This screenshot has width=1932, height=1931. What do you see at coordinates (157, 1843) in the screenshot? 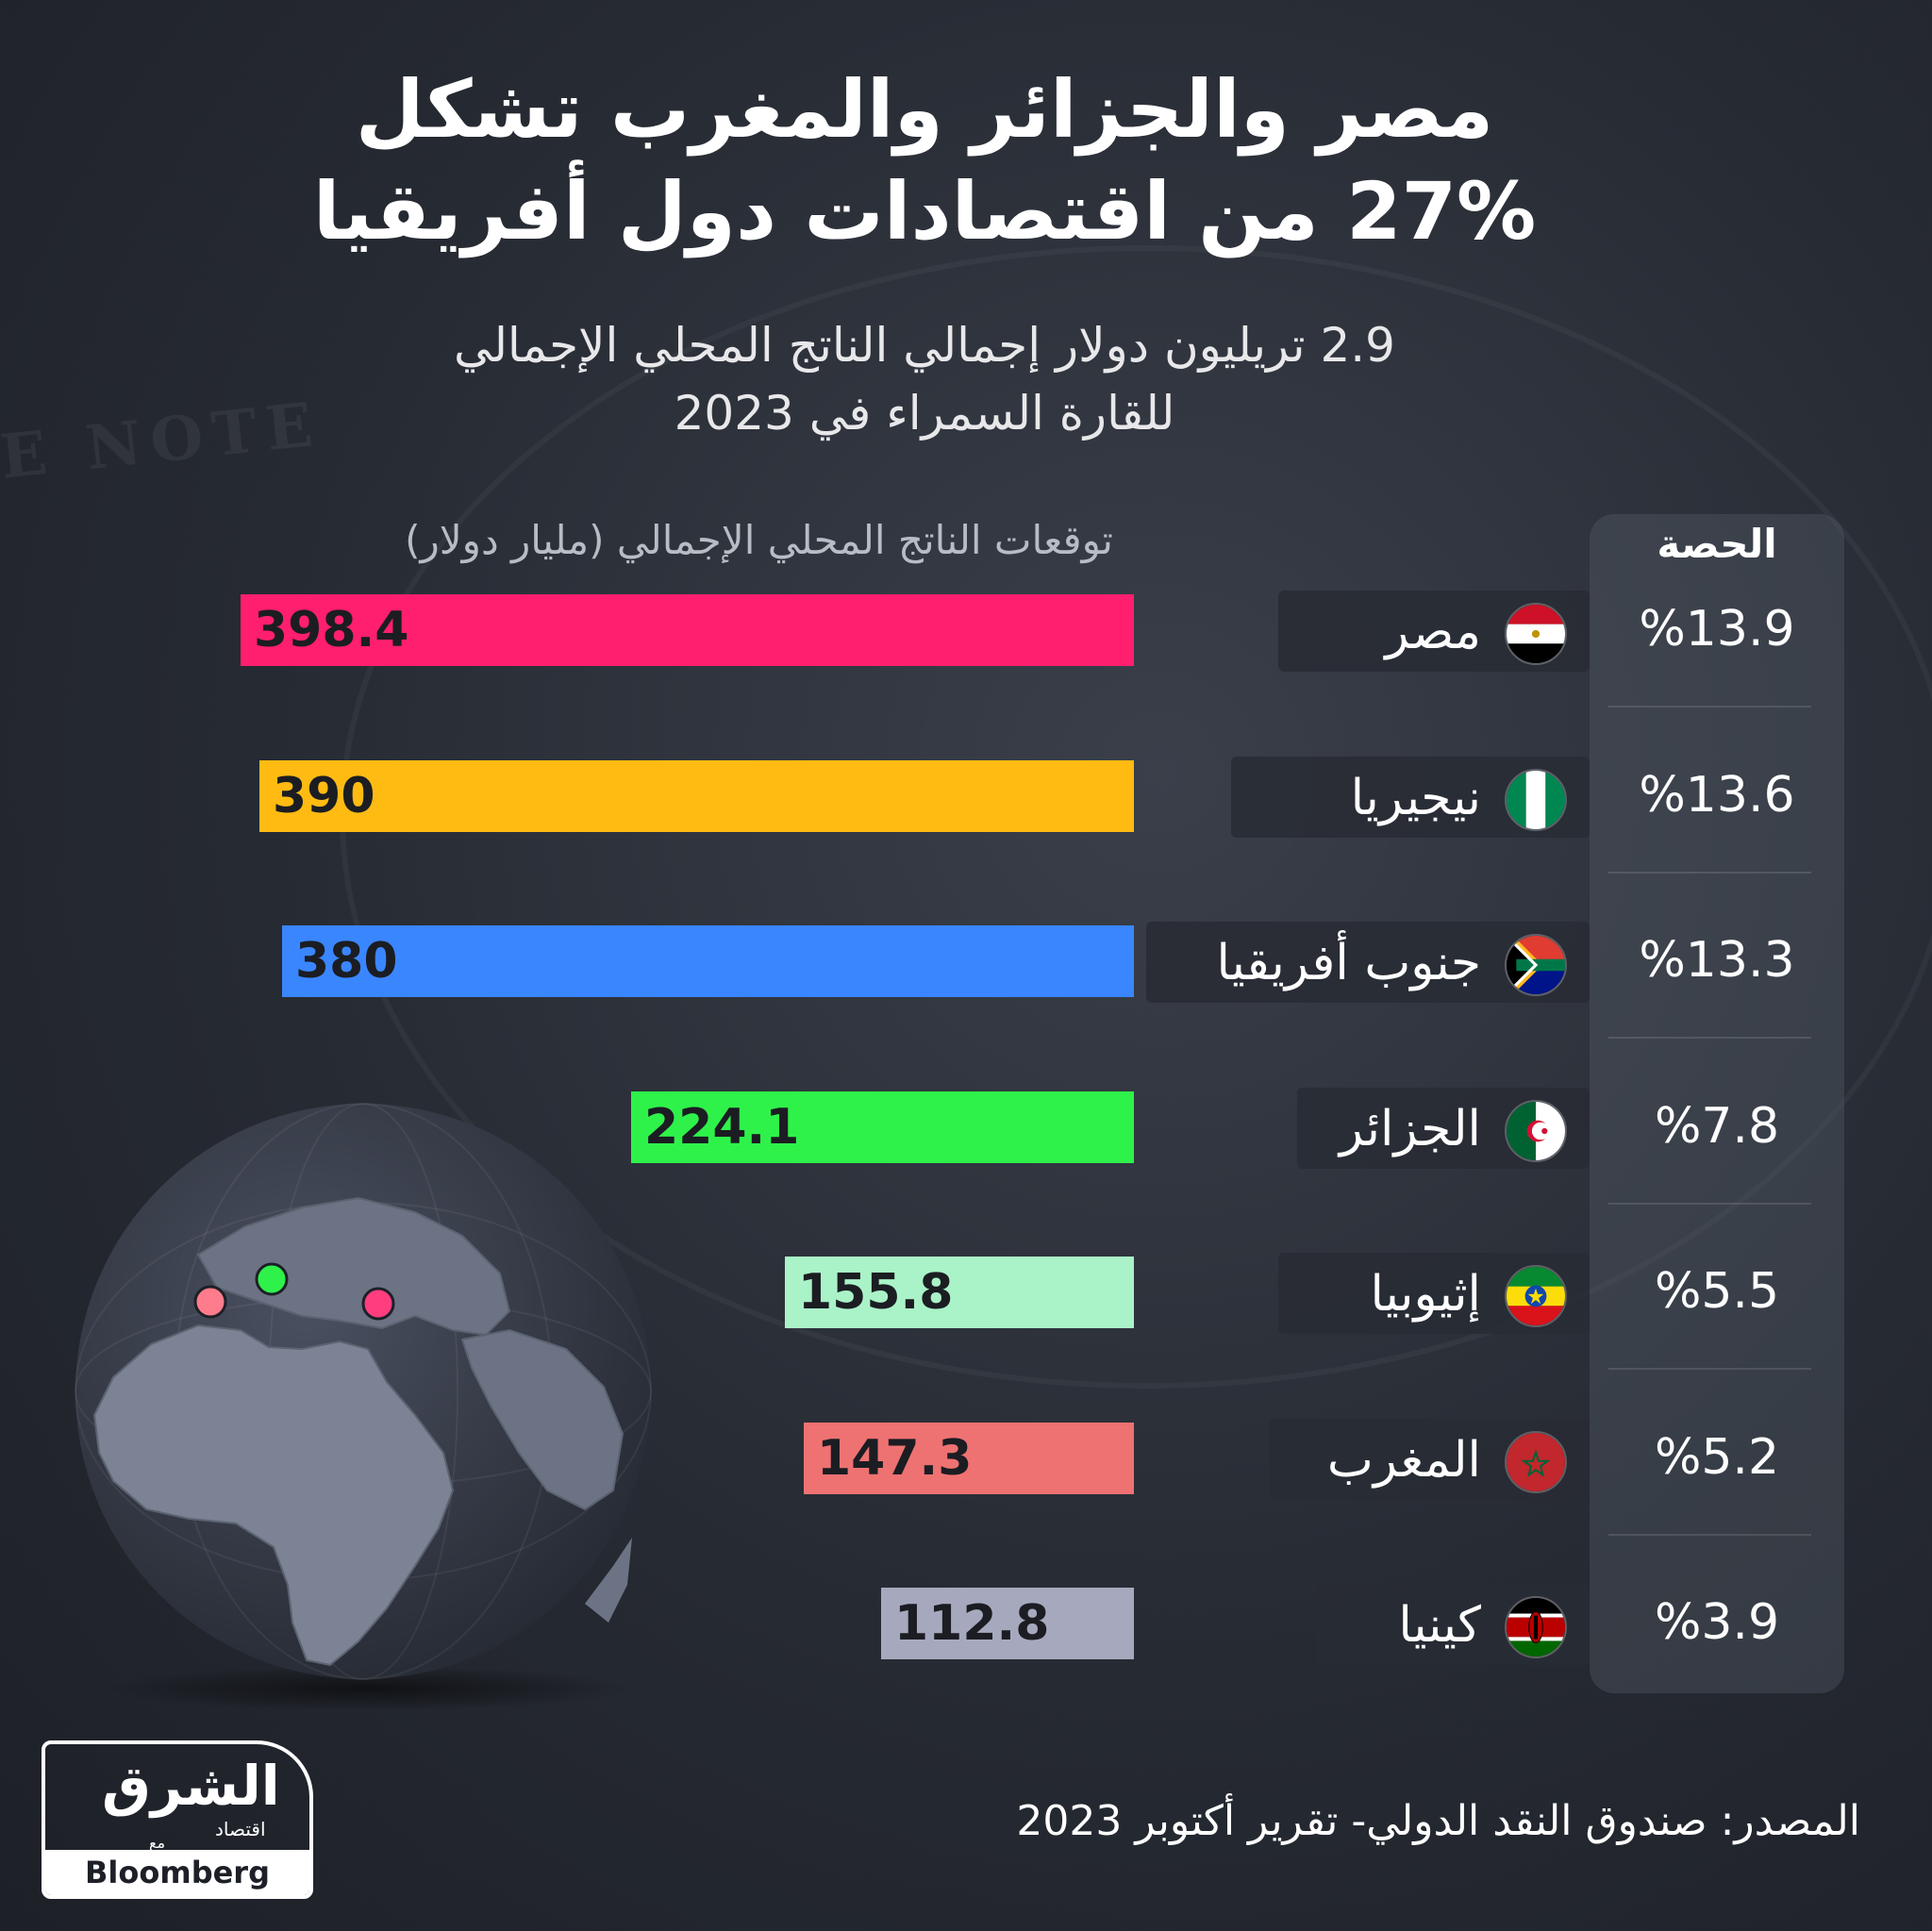
I see `logo-with-text: مع` at bounding box center [157, 1843].